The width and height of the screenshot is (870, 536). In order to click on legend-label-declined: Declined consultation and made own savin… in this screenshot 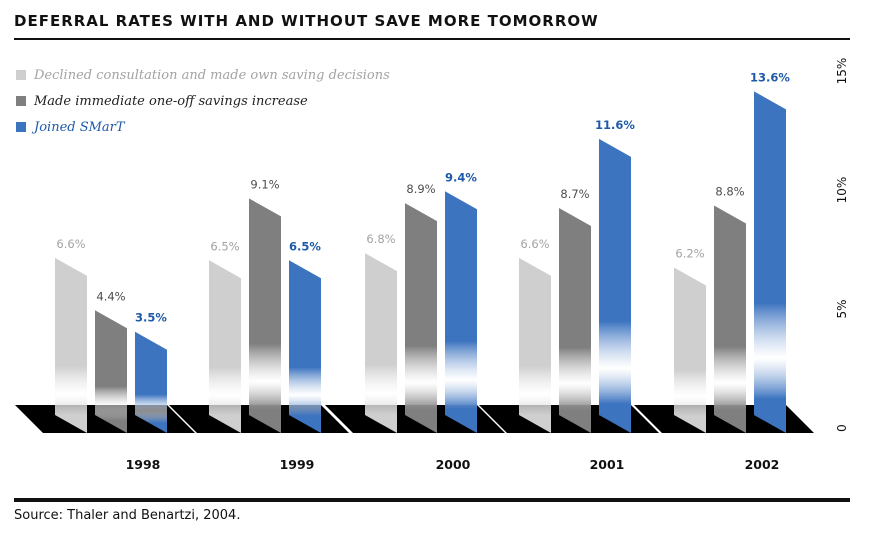, I will do `click(212, 75)`.